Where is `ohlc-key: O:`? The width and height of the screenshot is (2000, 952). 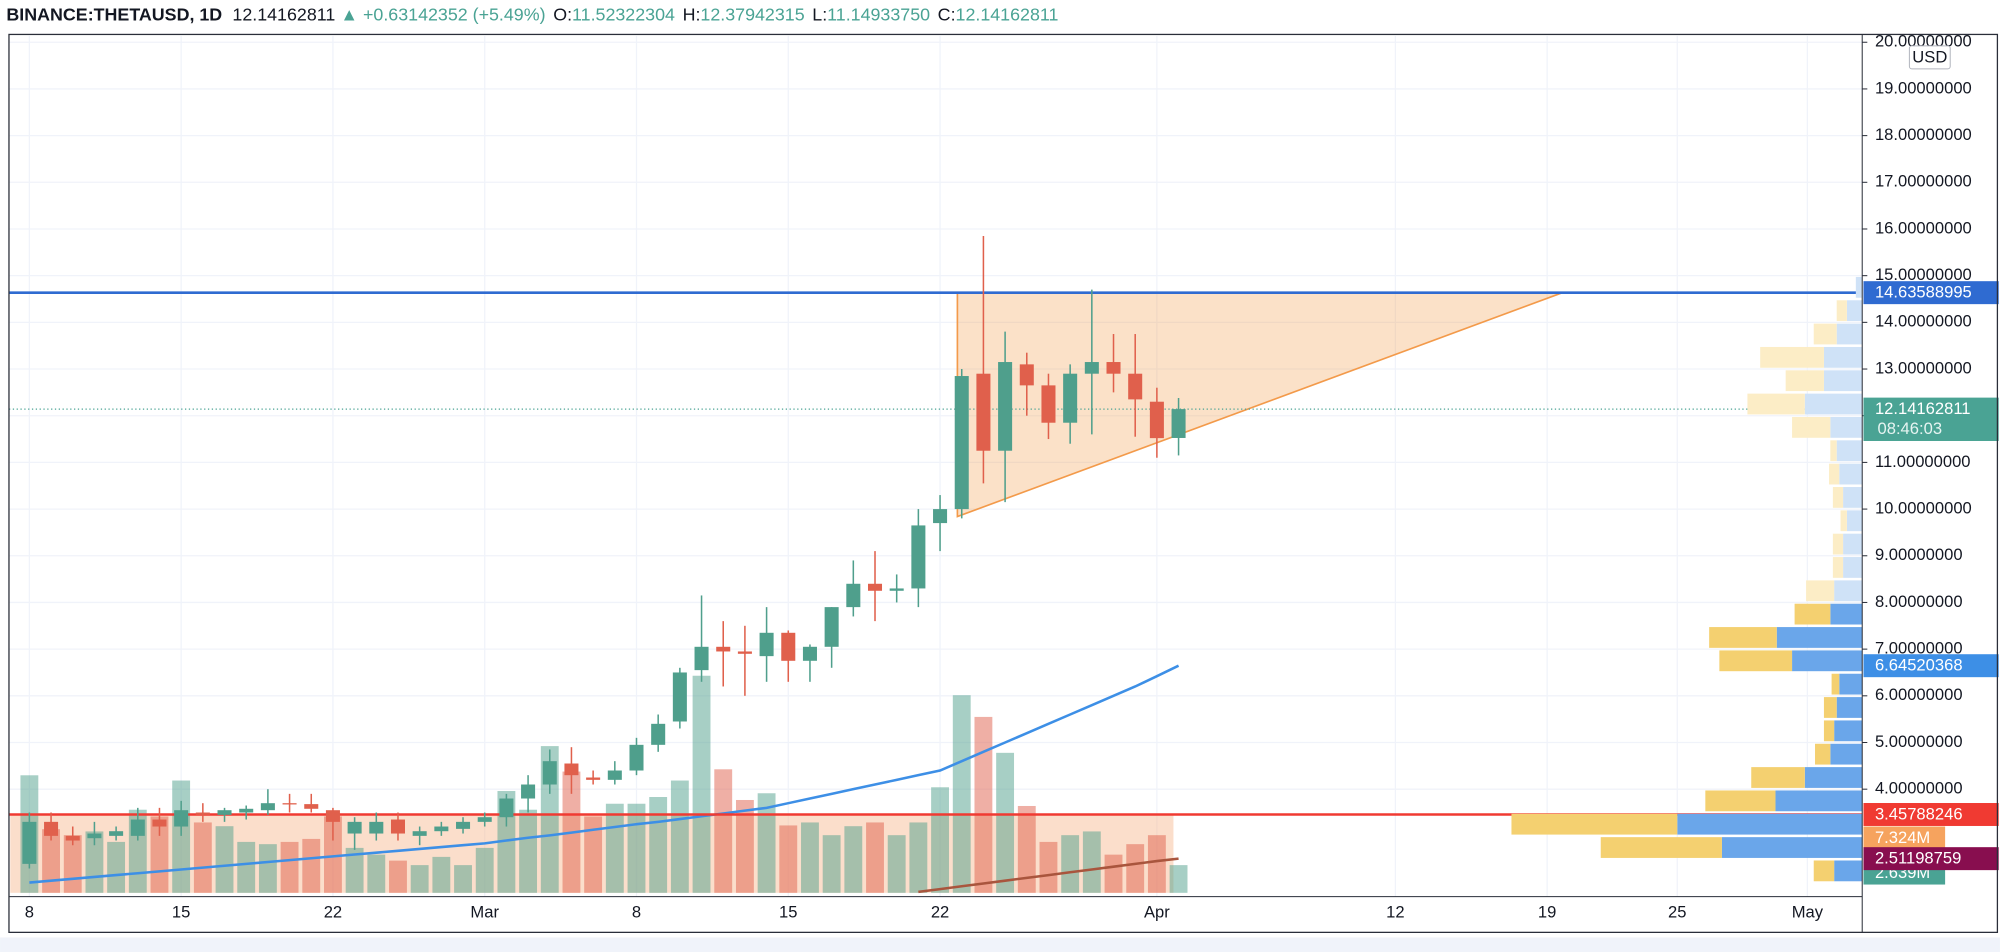
ohlc-key: O: is located at coordinates (562, 14).